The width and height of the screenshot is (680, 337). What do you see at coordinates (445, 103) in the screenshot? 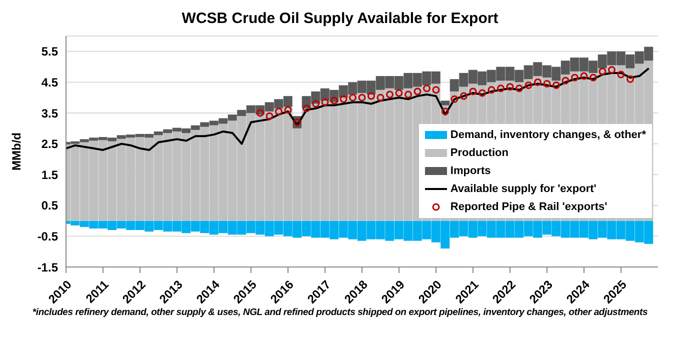
I see `bar` at bounding box center [445, 103].